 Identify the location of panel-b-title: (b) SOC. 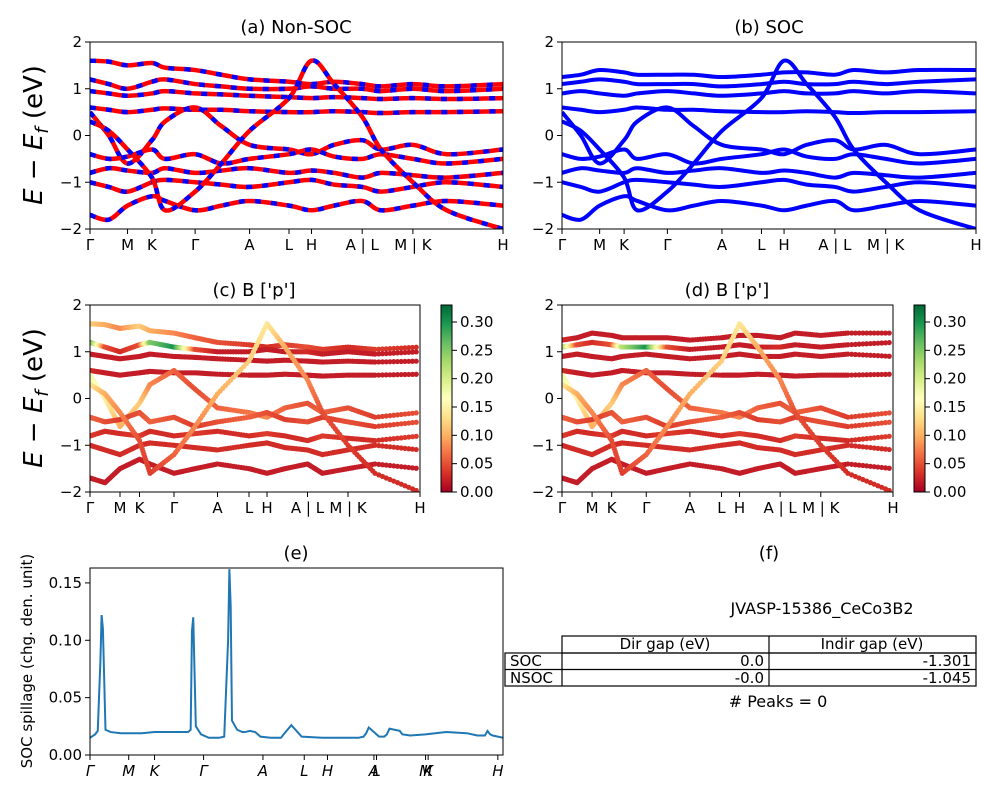
(768, 27).